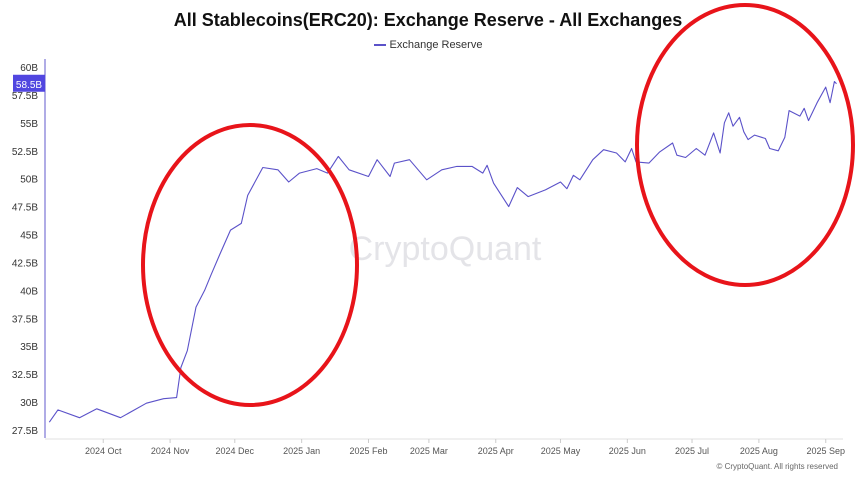 This screenshot has height=480, width=856. What do you see at coordinates (25, 375) in the screenshot?
I see `y-tick-label: 32.5B` at bounding box center [25, 375].